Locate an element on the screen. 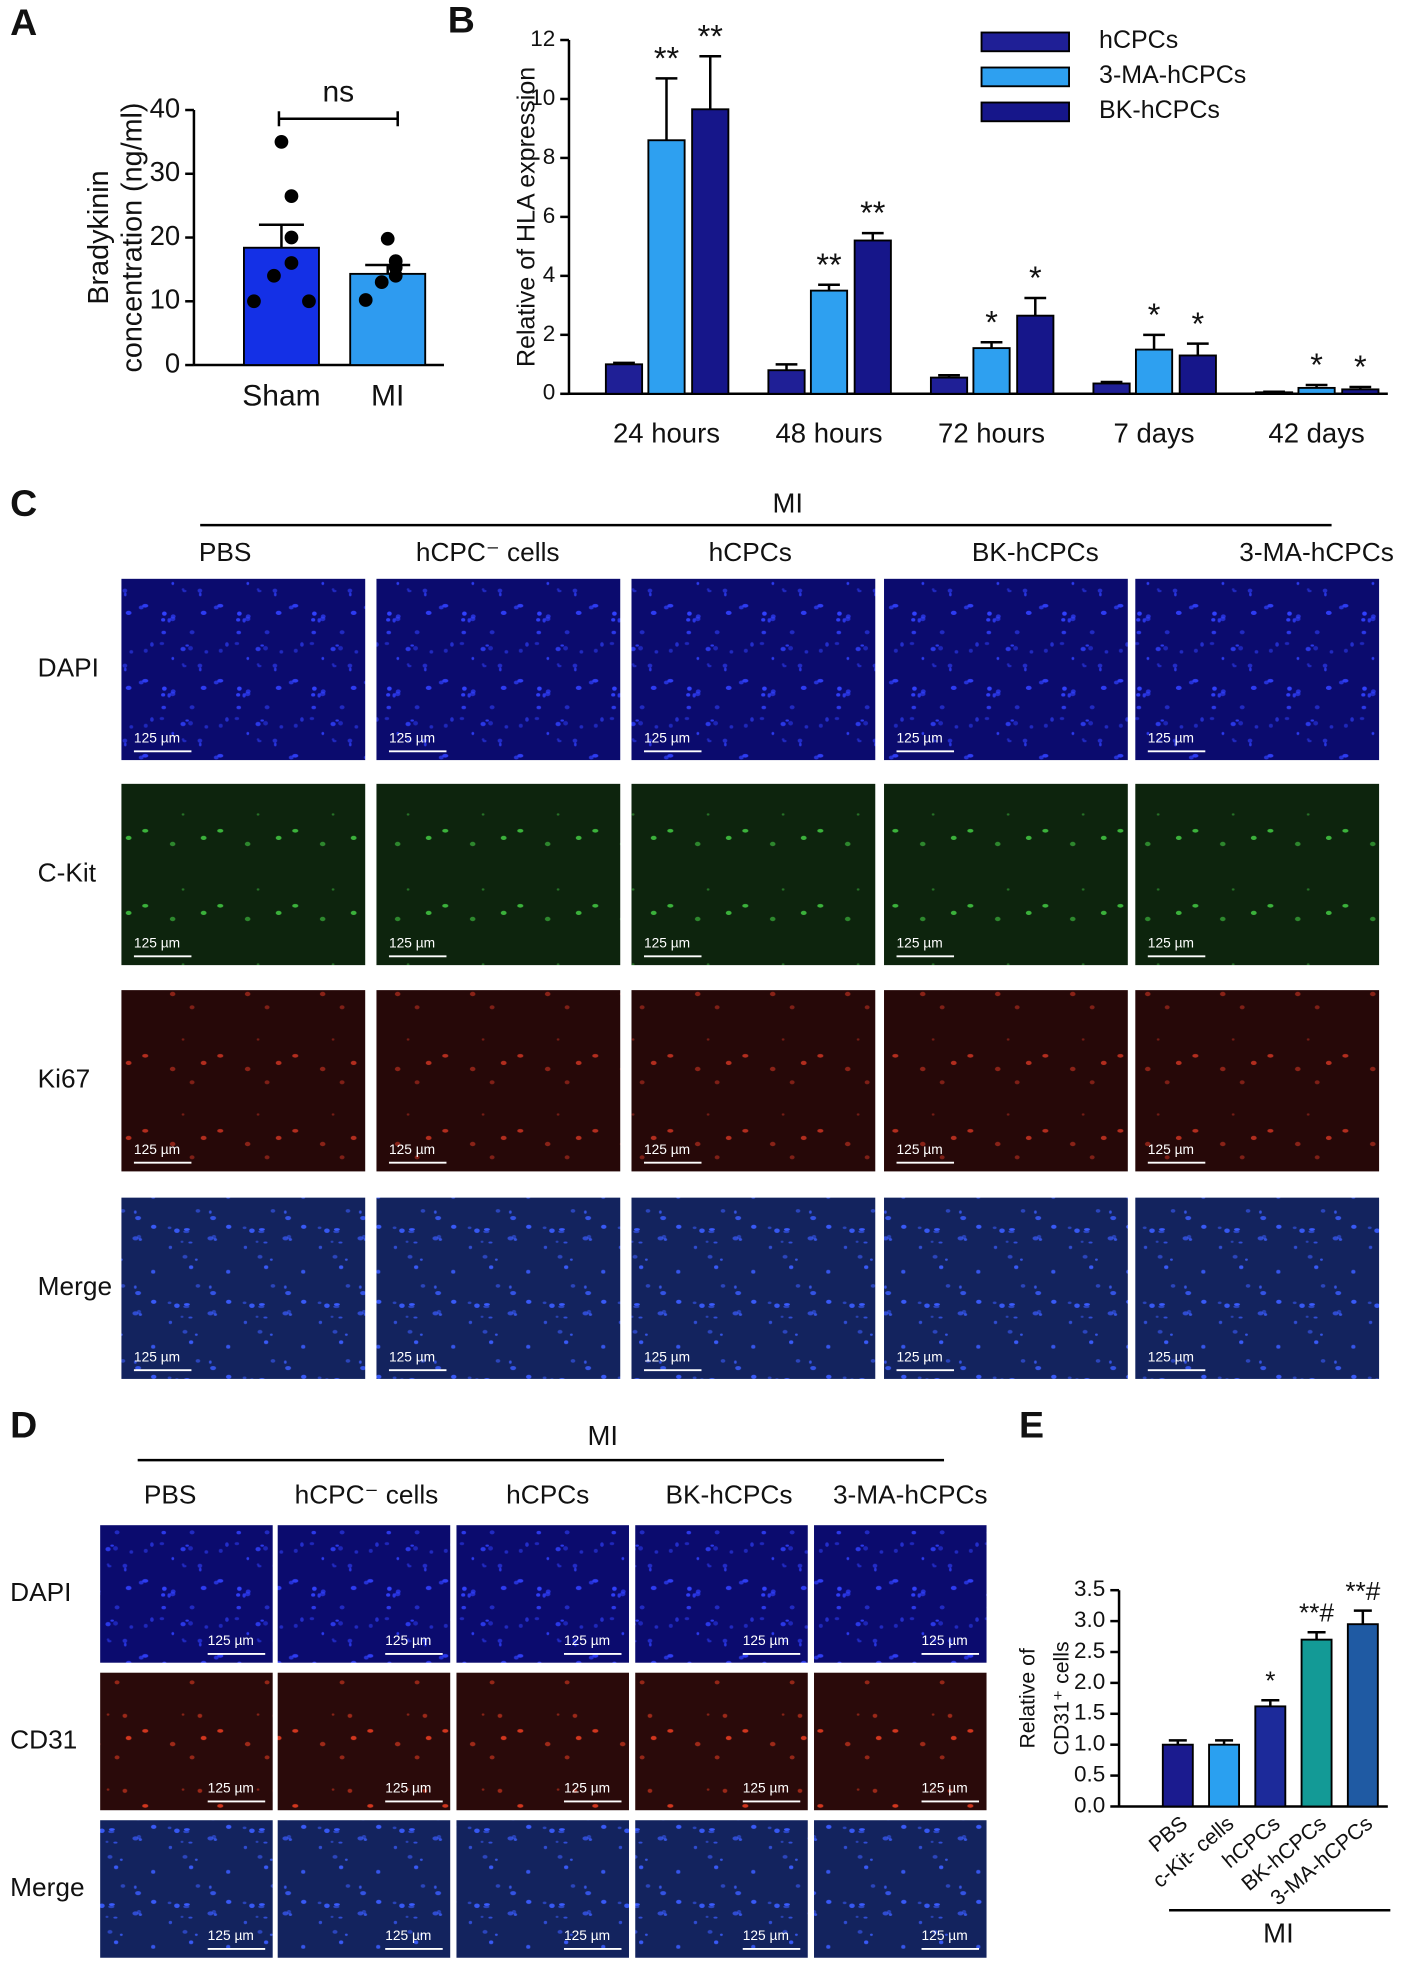  y-tick-label: 40 is located at coordinates (165, 107).